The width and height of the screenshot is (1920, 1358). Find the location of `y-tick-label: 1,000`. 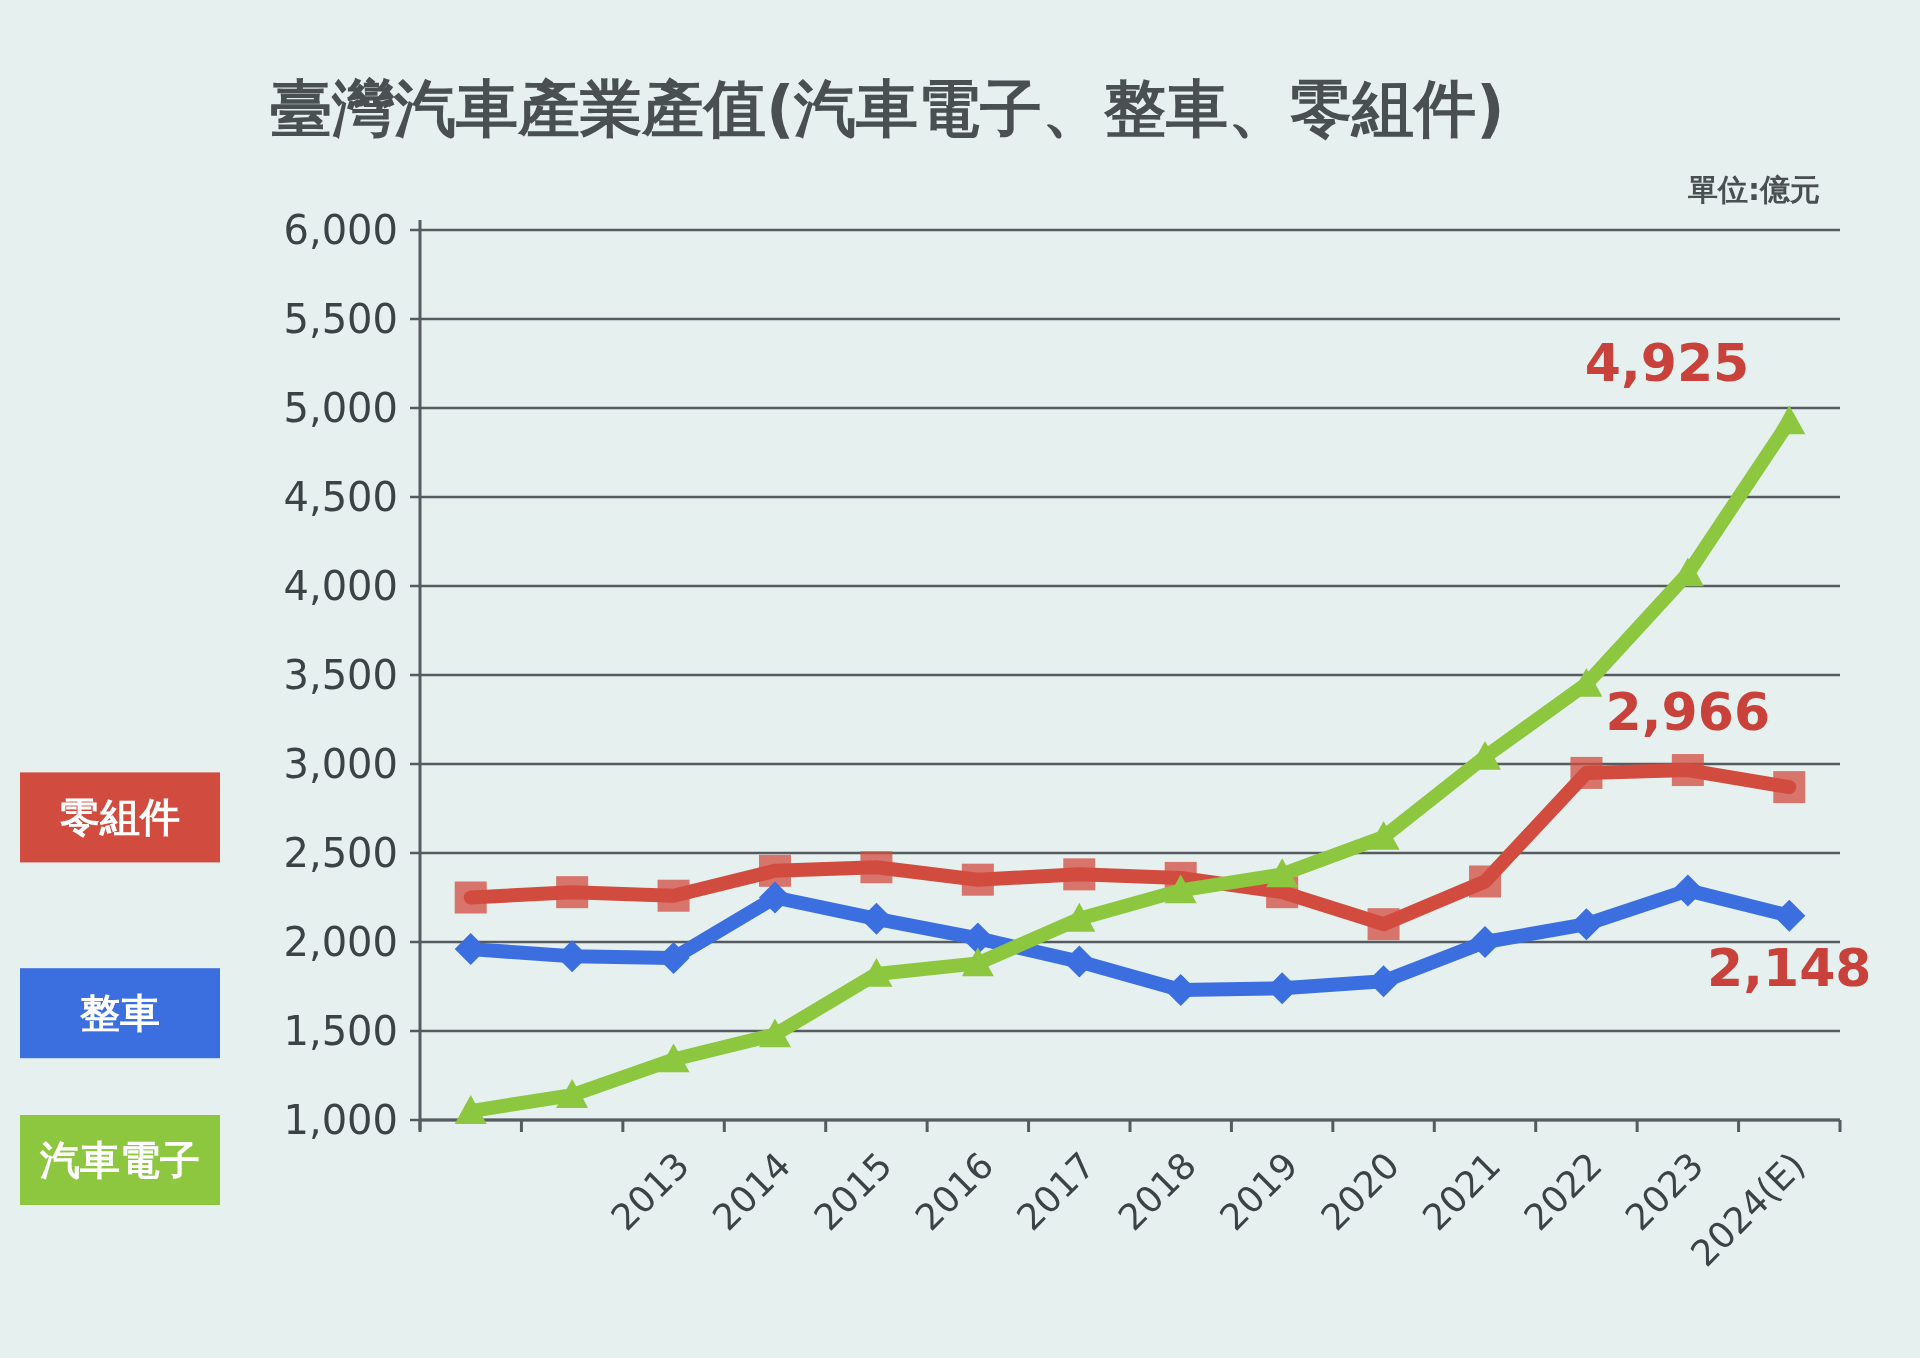

y-tick-label: 1,000 is located at coordinates (340, 1120).